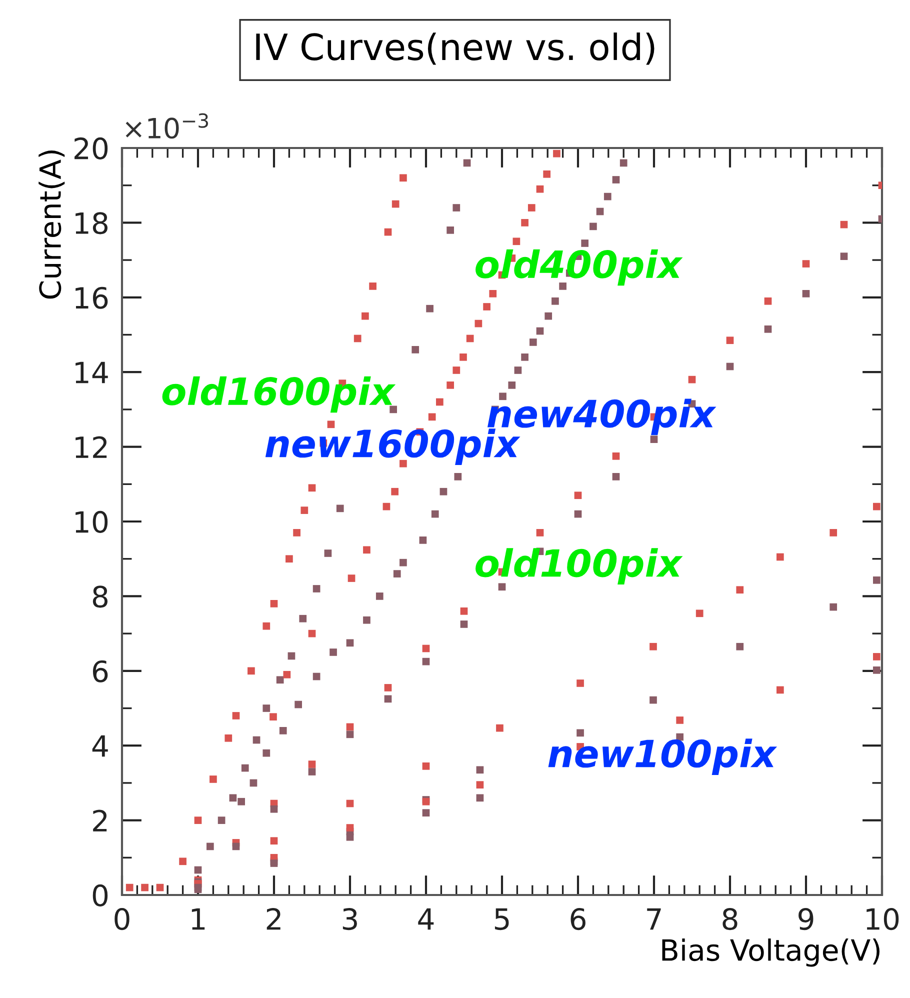 This screenshot has height=998, width=910. I want to click on x-tick-label: 9, so click(806, 919).